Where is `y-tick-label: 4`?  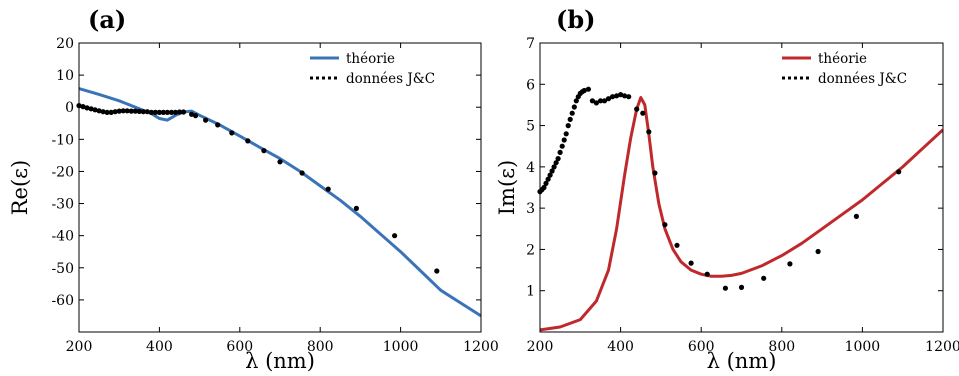
y-tick-label: 4 is located at coordinates (530, 168).